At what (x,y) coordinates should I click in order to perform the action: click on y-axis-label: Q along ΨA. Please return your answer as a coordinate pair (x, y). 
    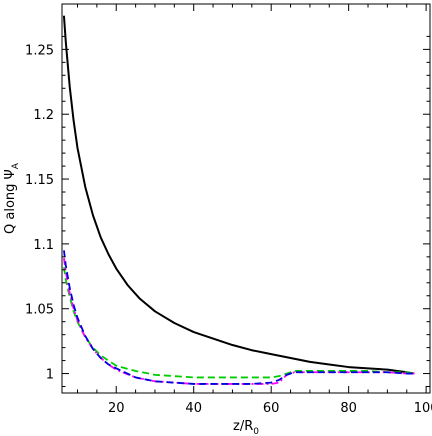
    Looking at the image, I should click on (12, 198).